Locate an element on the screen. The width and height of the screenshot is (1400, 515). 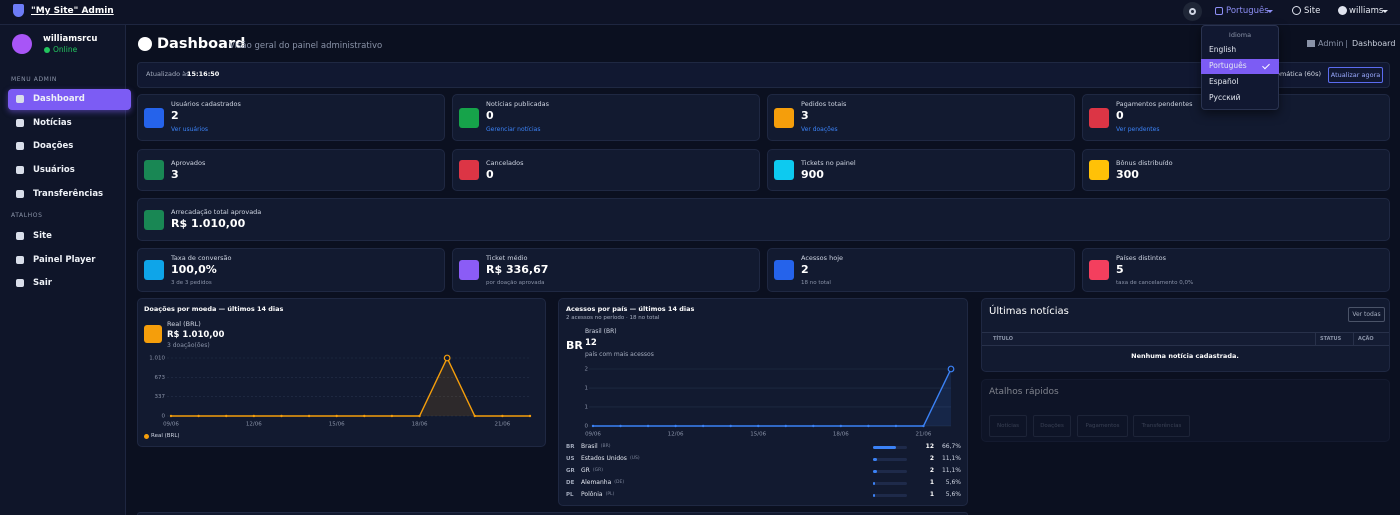
currency-total: R$ 1.010,00 is located at coordinates (196, 335).